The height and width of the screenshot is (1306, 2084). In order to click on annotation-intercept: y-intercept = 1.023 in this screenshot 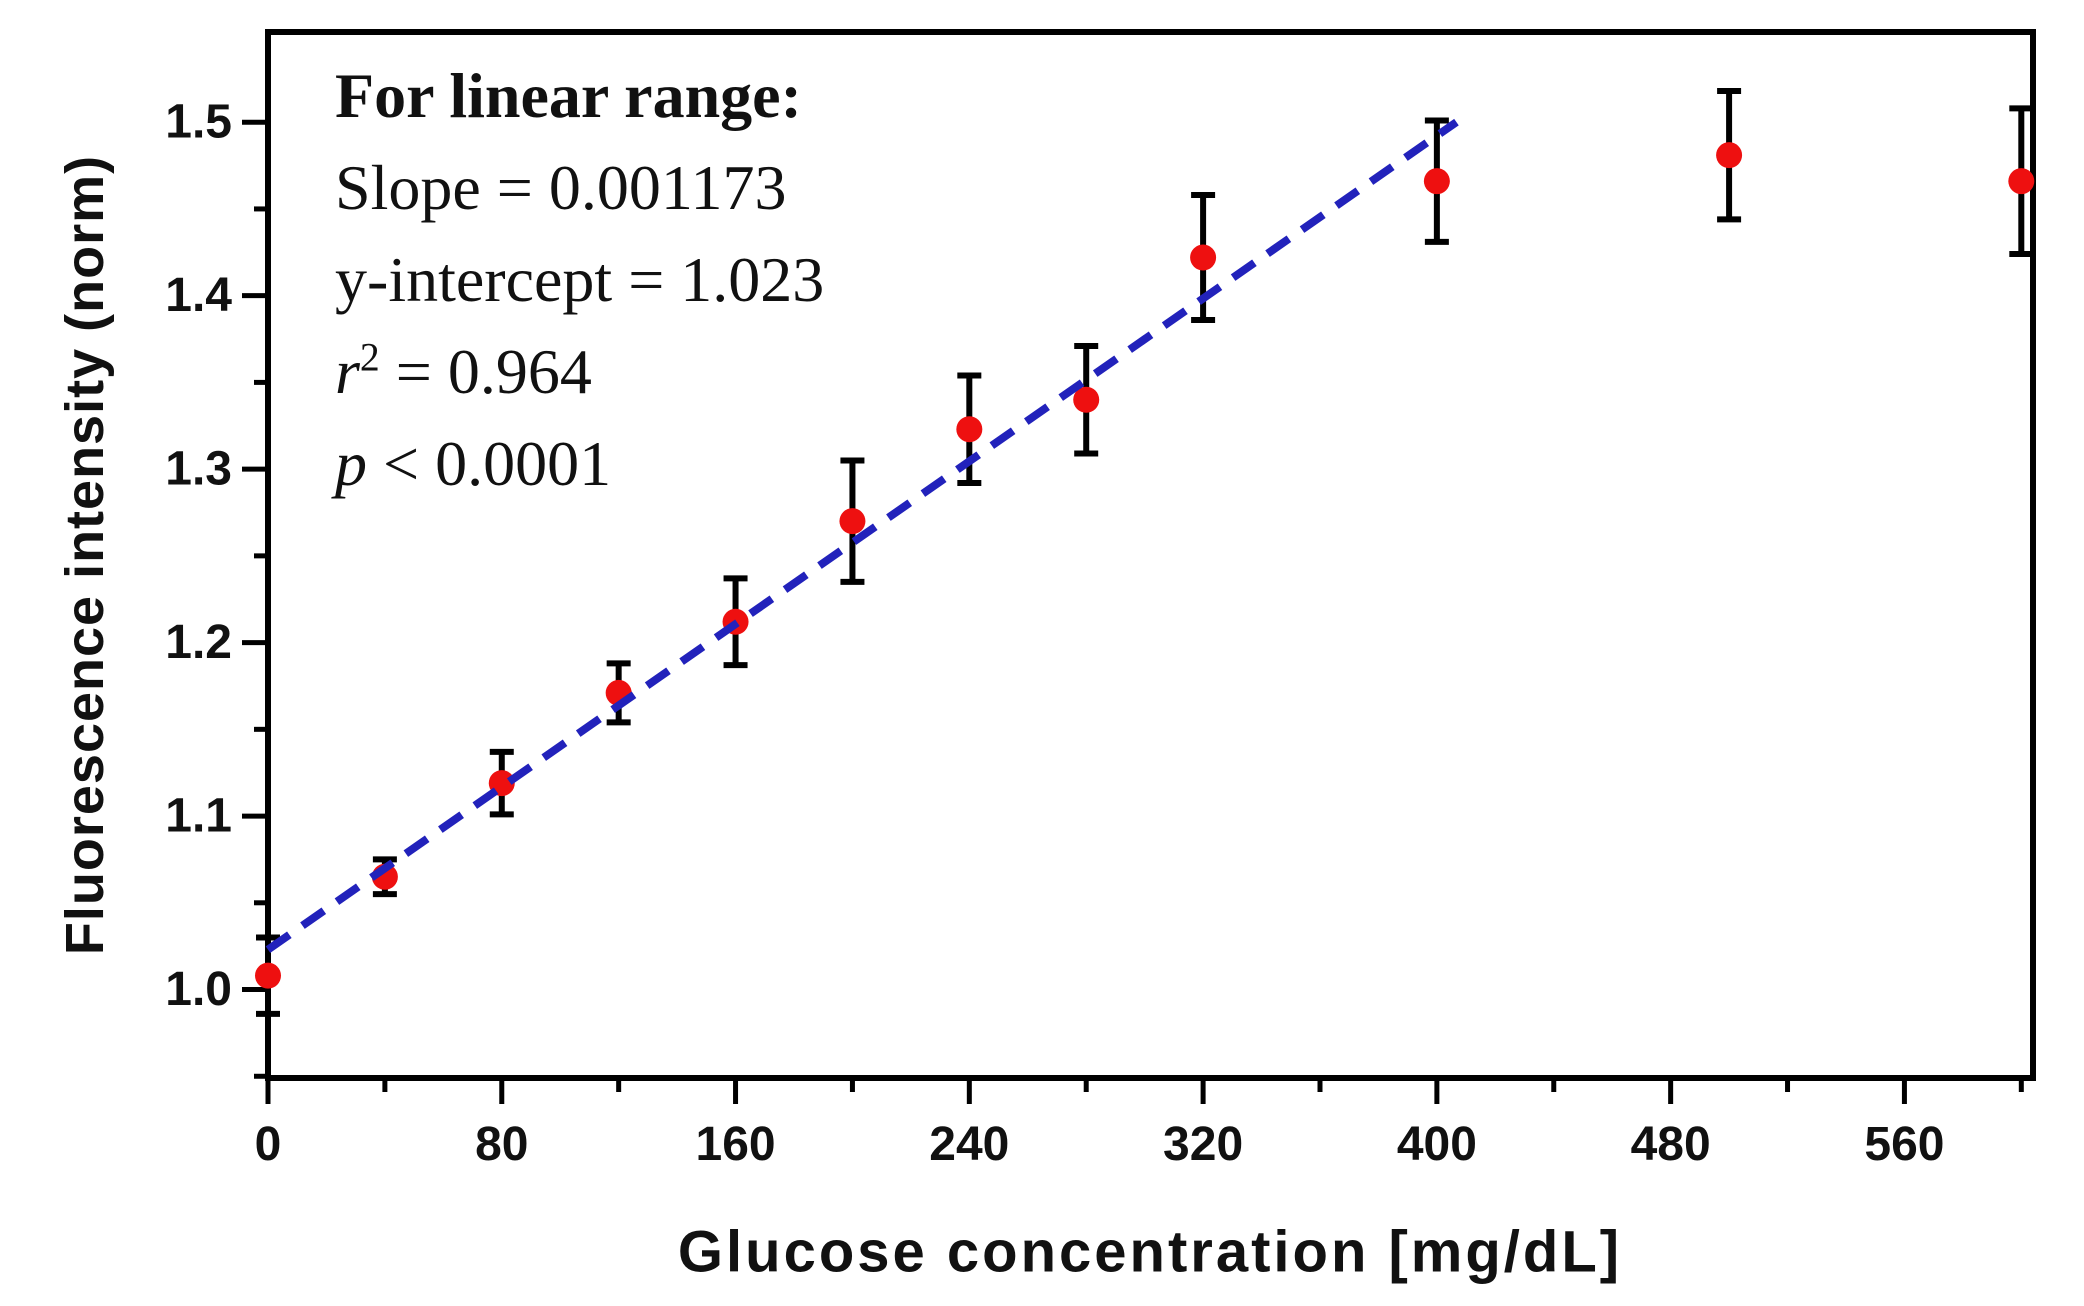, I will do `click(580, 279)`.